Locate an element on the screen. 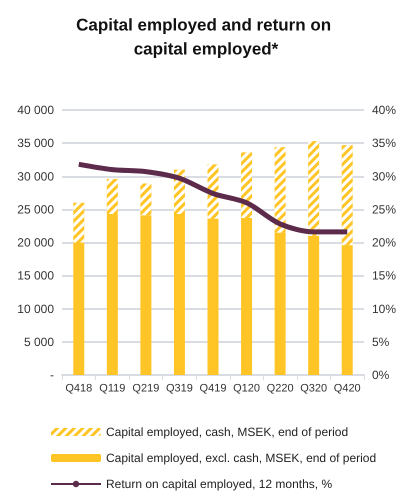 The width and height of the screenshot is (412, 499). y2-tick-label: 15% is located at coordinates (384, 275).